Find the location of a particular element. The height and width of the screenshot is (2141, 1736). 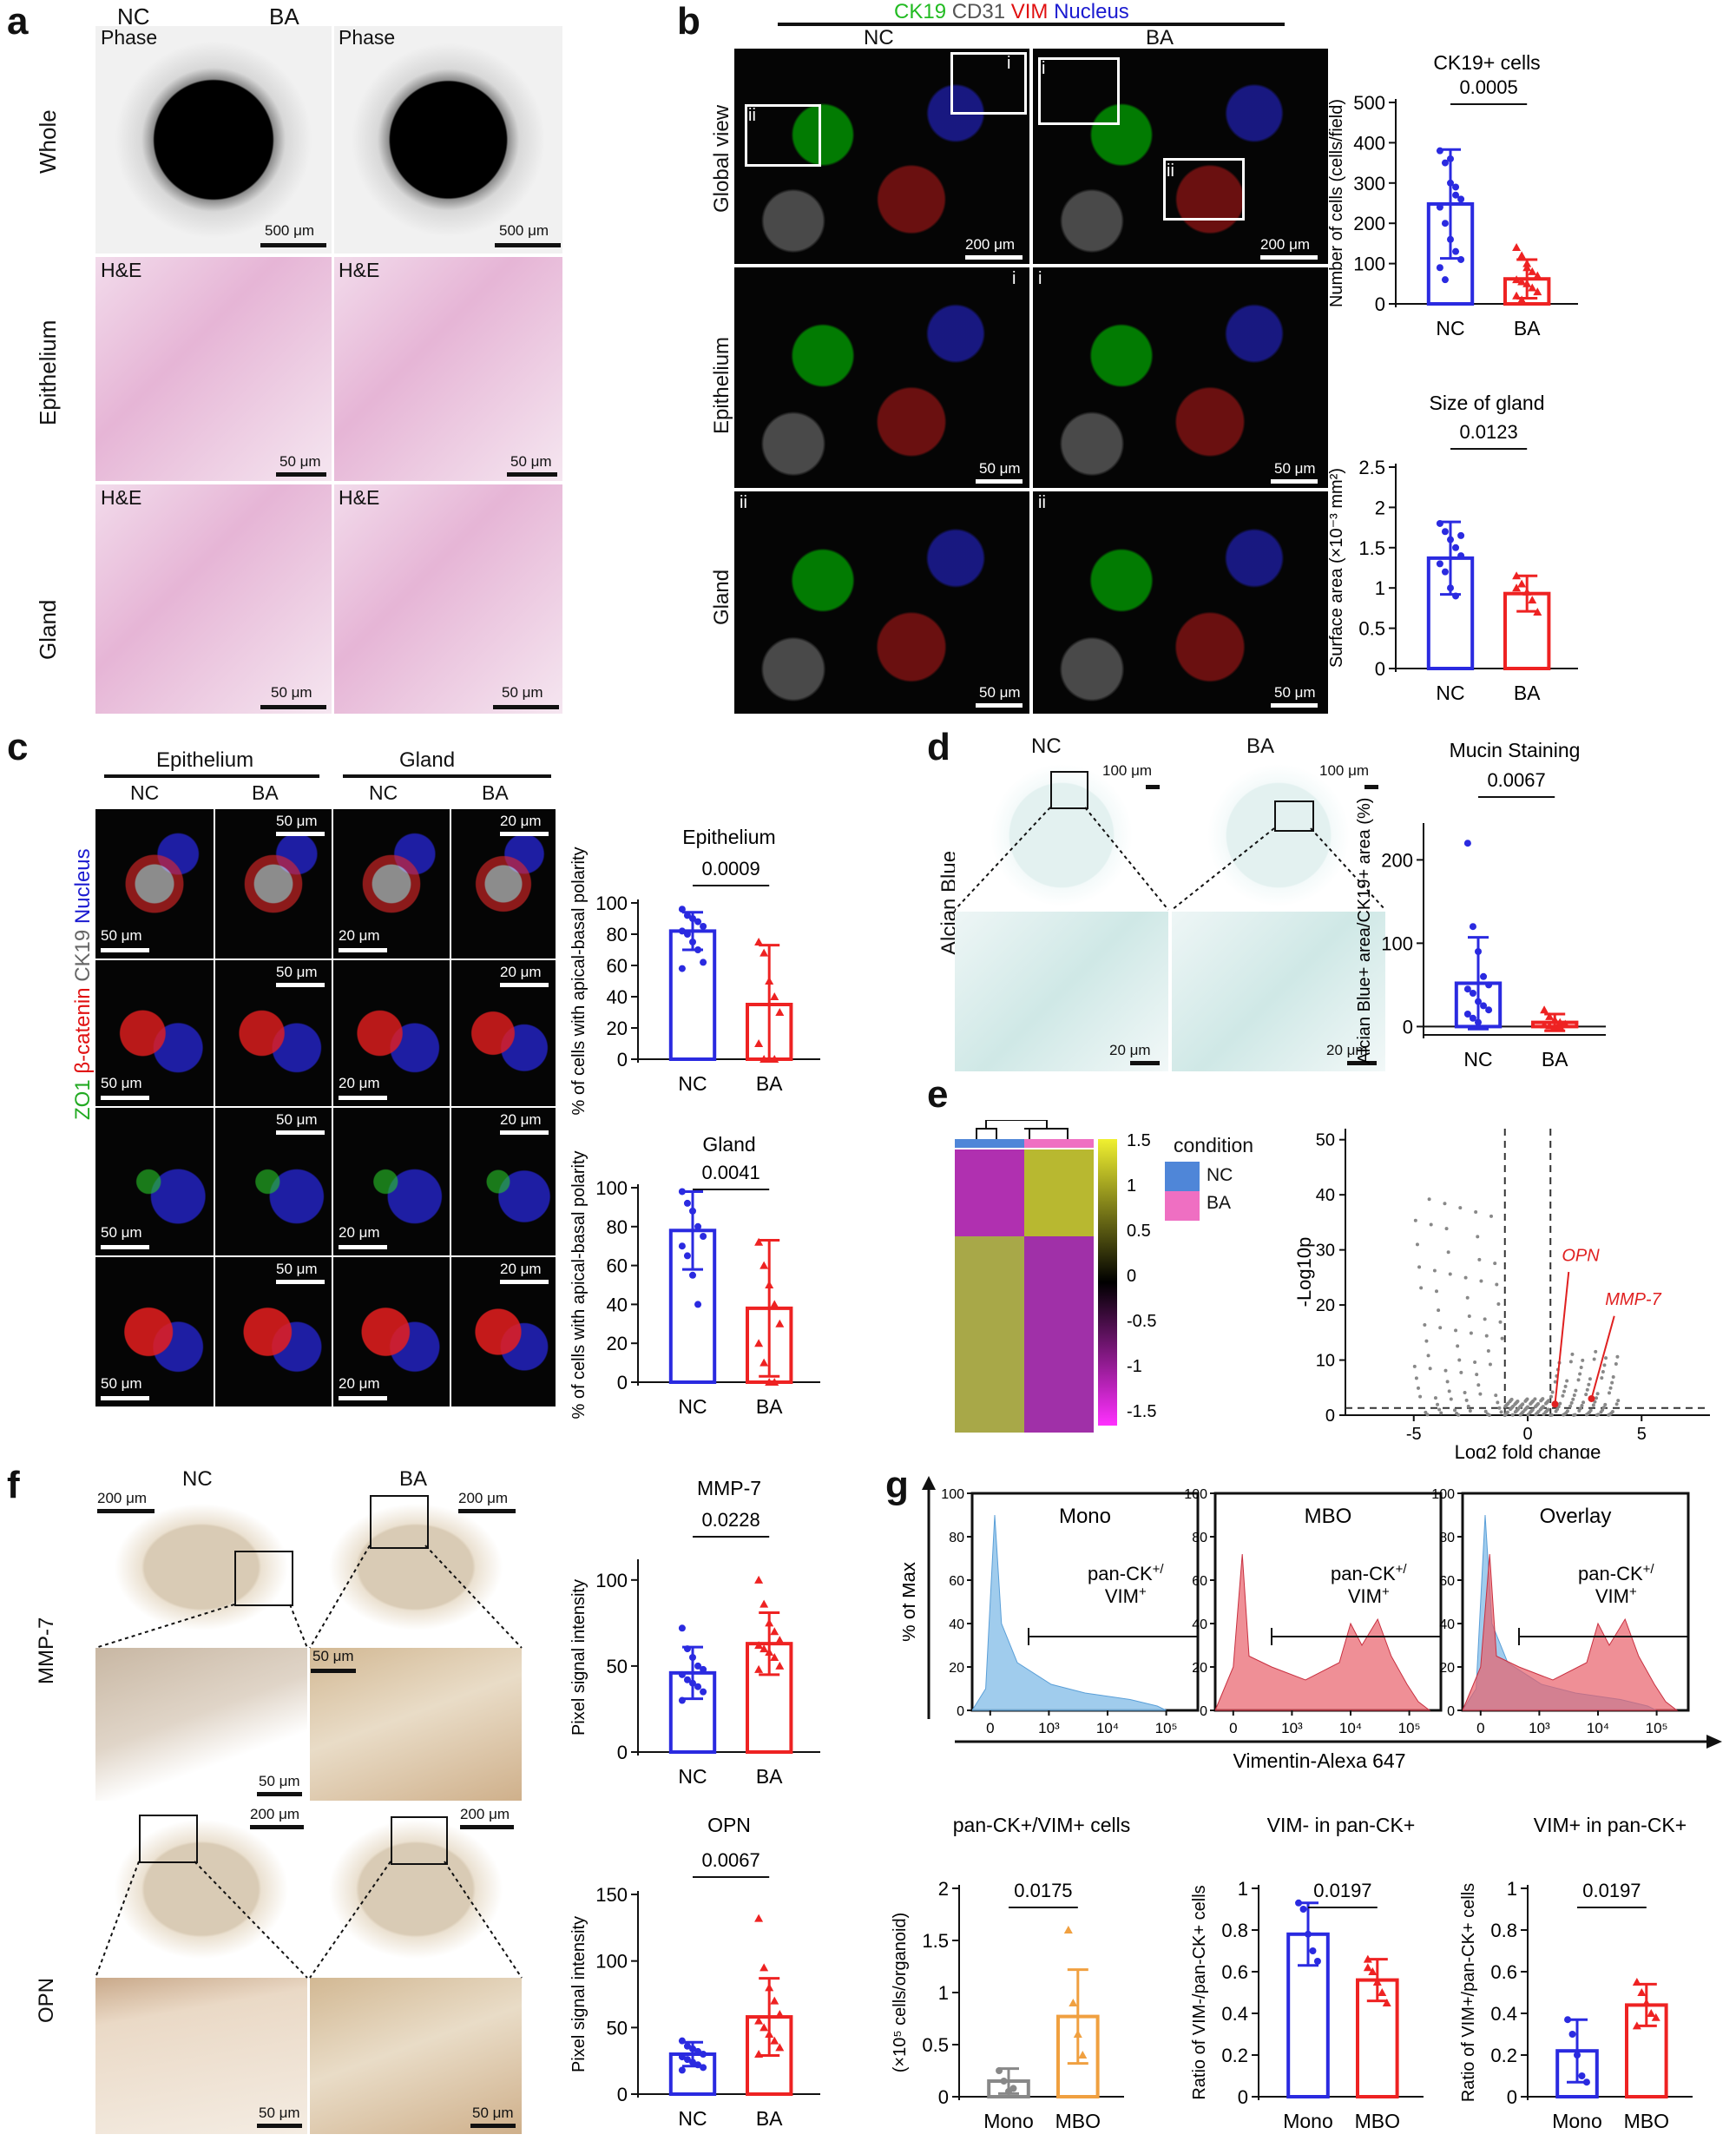

image-f-opn-ba-whole is located at coordinates (416, 1889).